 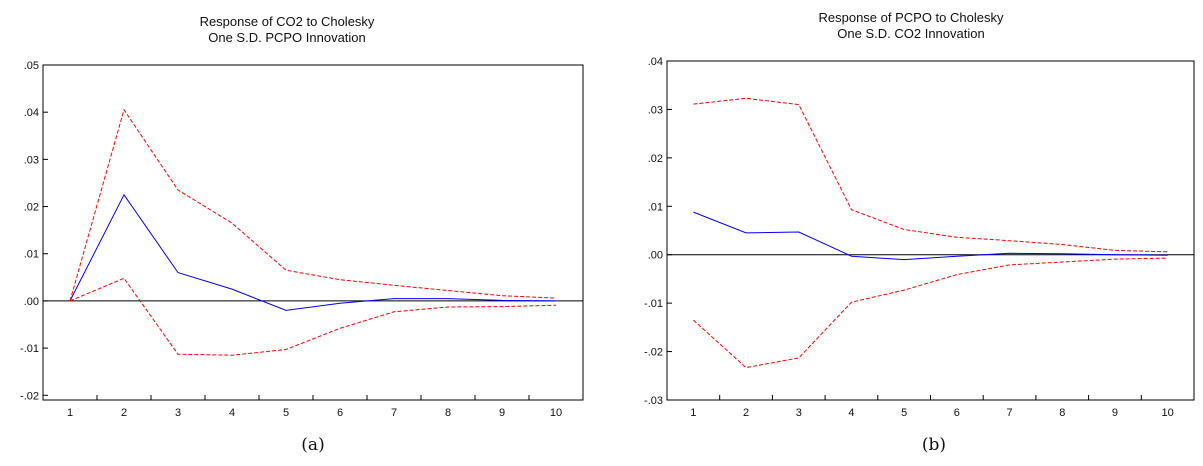 I want to click on chart-subtitle: One S.D. CO2 Innovation, so click(x=910, y=33).